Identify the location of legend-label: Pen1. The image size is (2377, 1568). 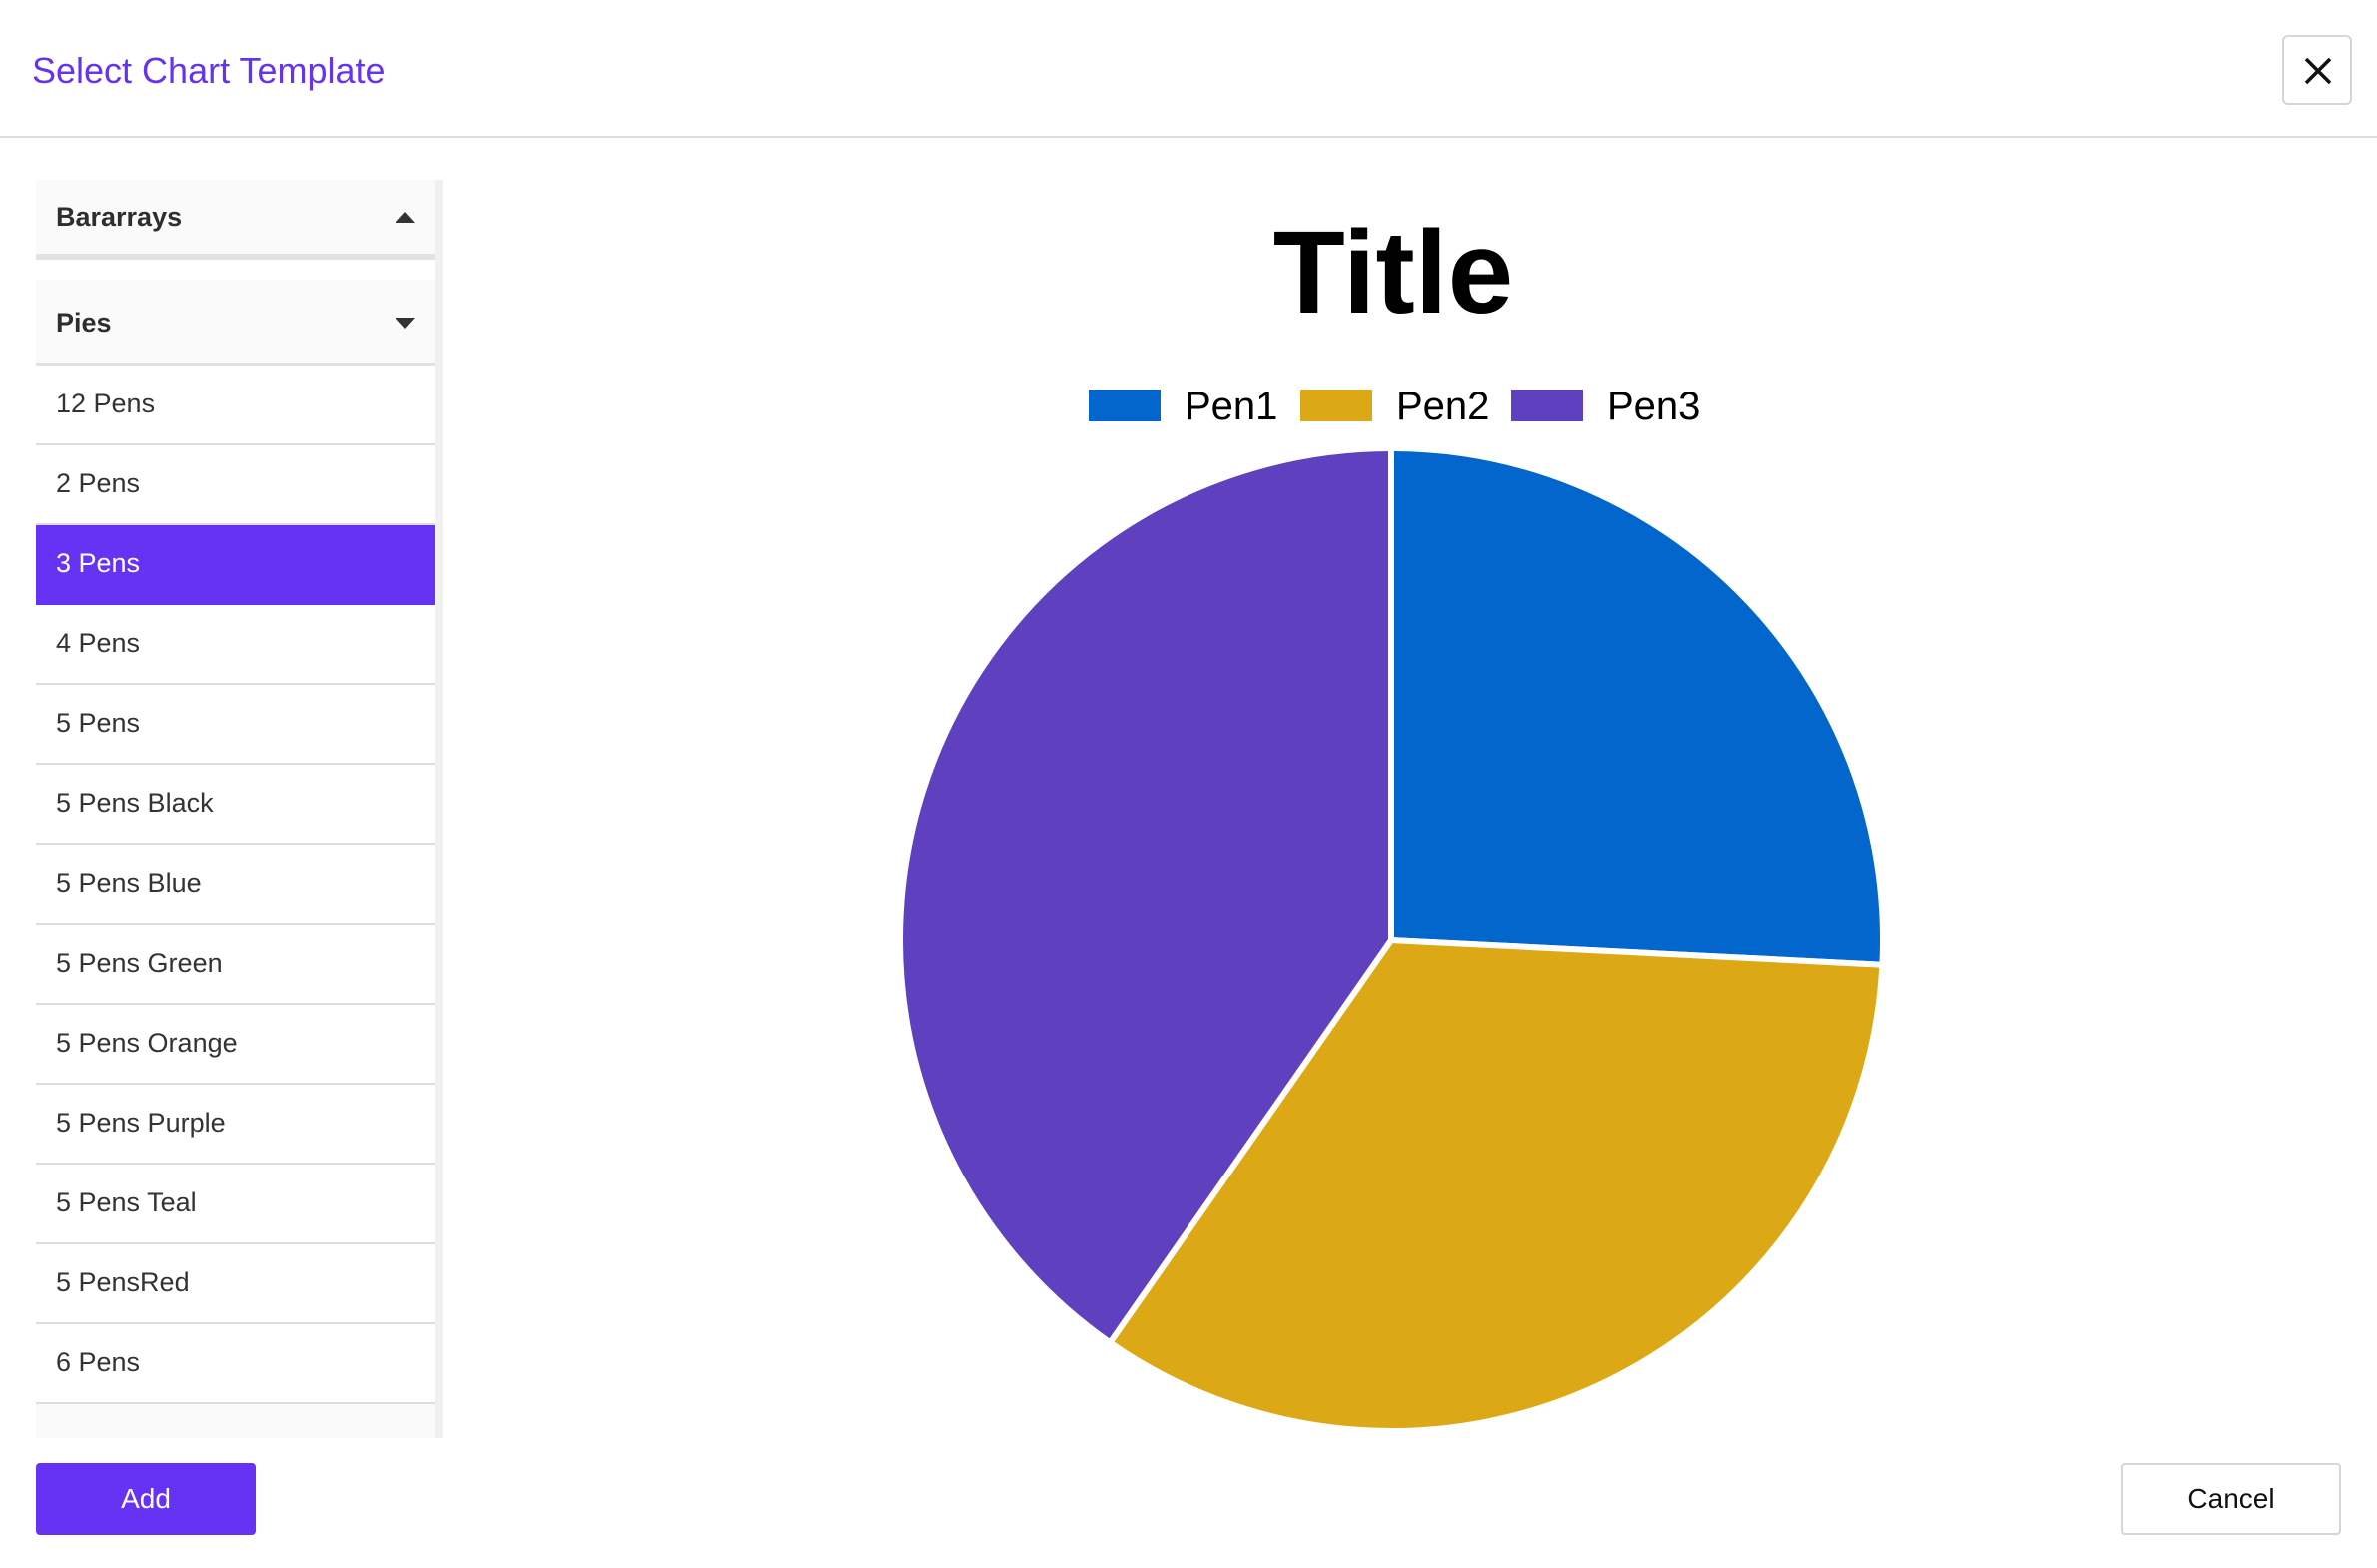
(1232, 406).